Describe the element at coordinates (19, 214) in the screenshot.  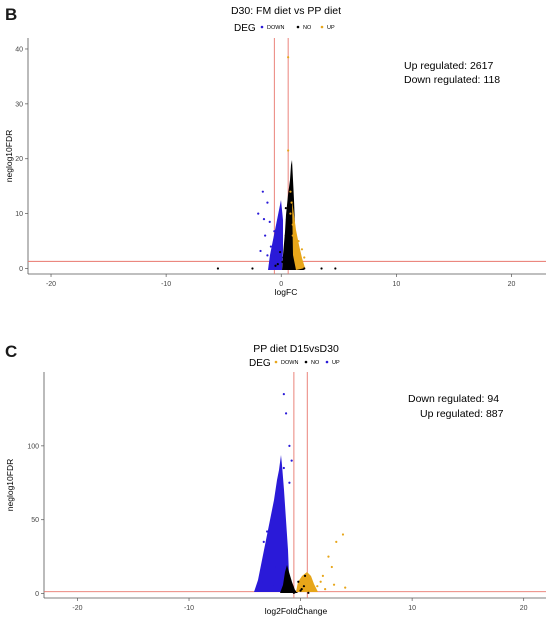
I see `y-tick-label: 10` at that location.